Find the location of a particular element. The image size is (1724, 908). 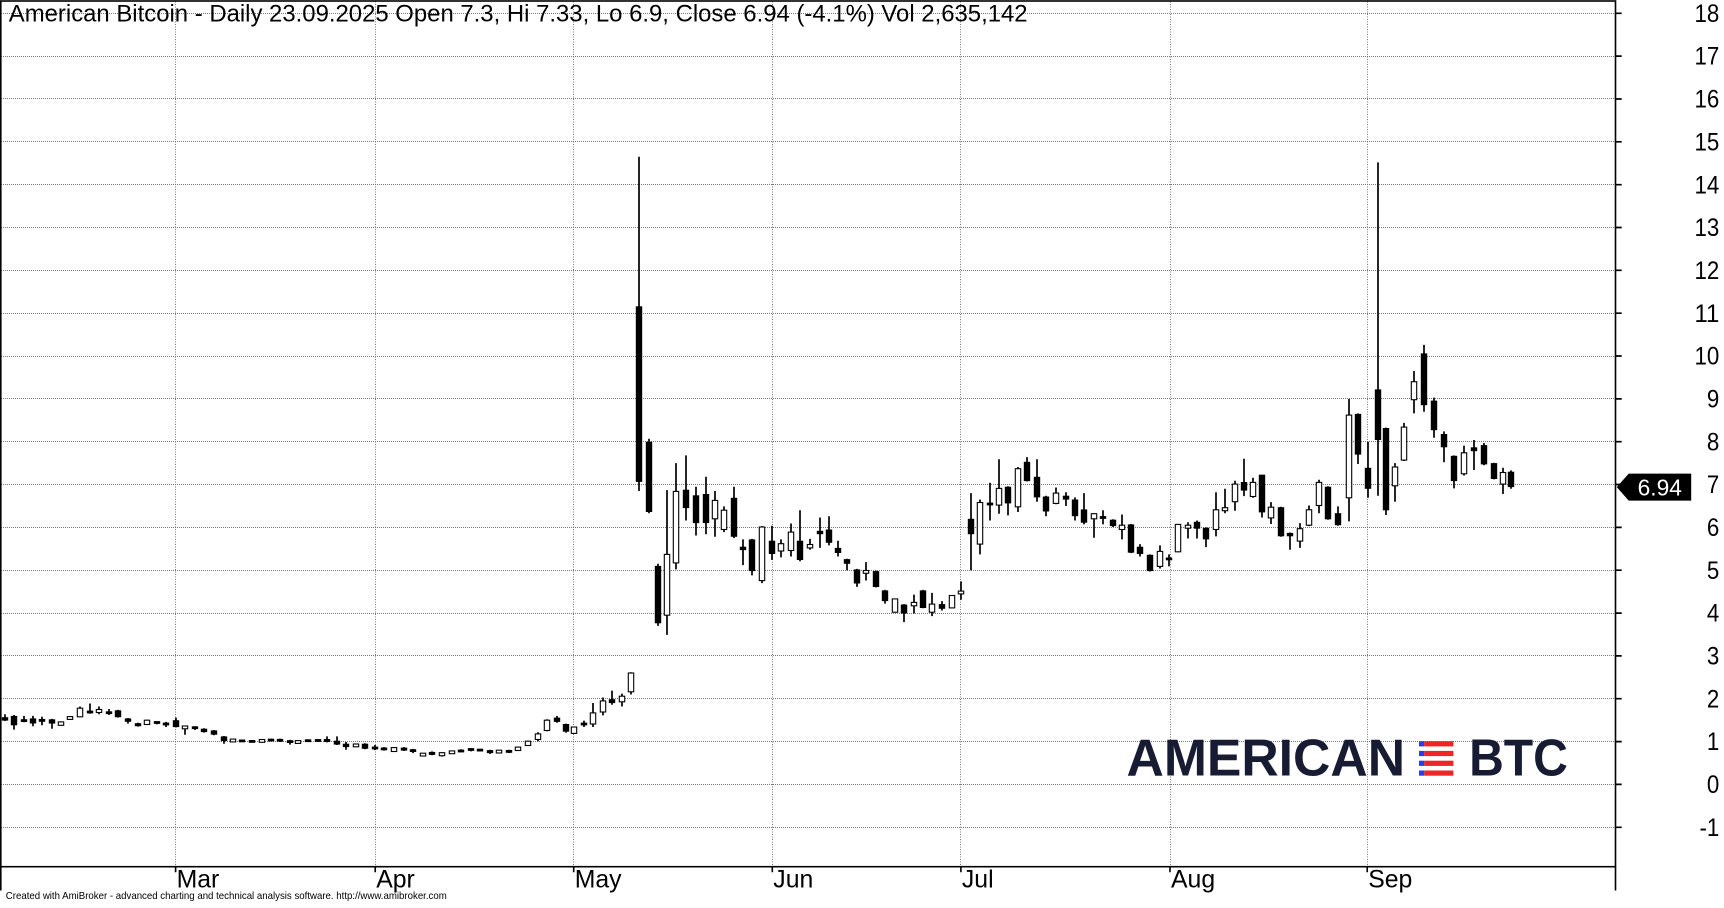

svg-text: -1 is located at coordinates (1710, 828).